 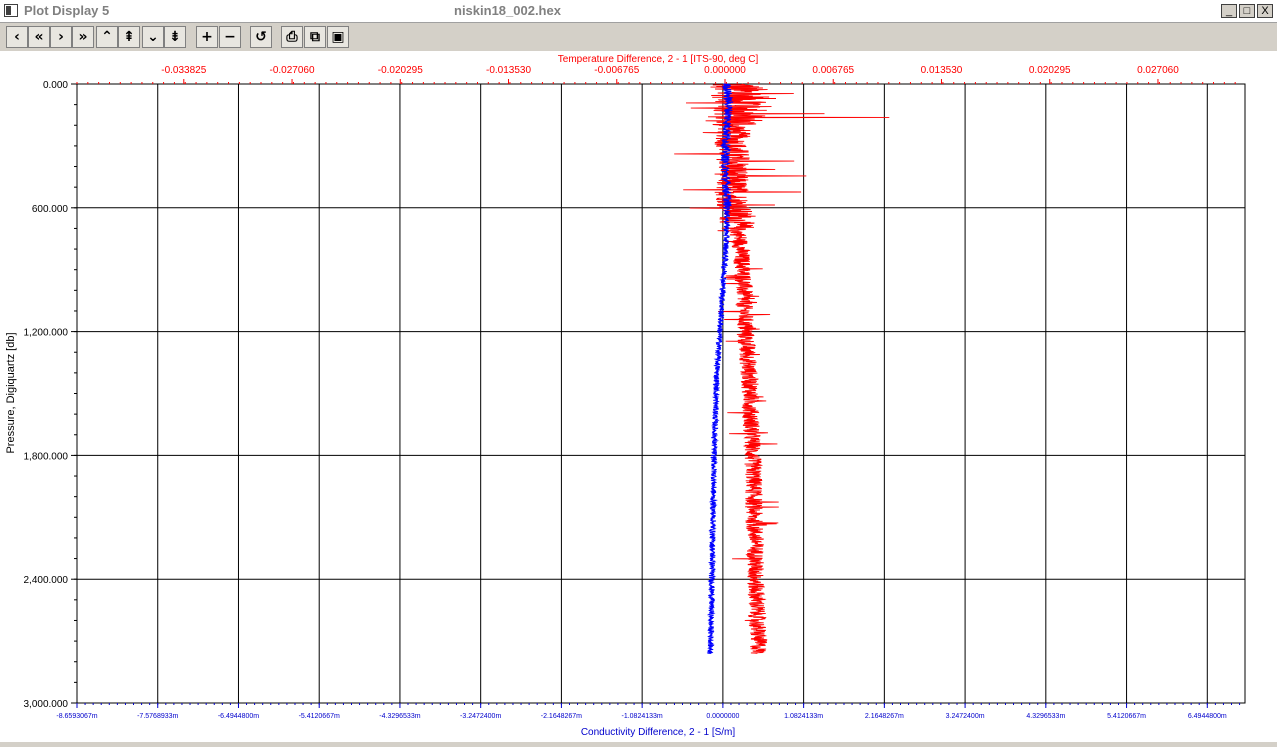 What do you see at coordinates (638, 11) in the screenshot?
I see `window-title-bar: Plot Display 5 niskin18_002.hex _ □ X` at bounding box center [638, 11].